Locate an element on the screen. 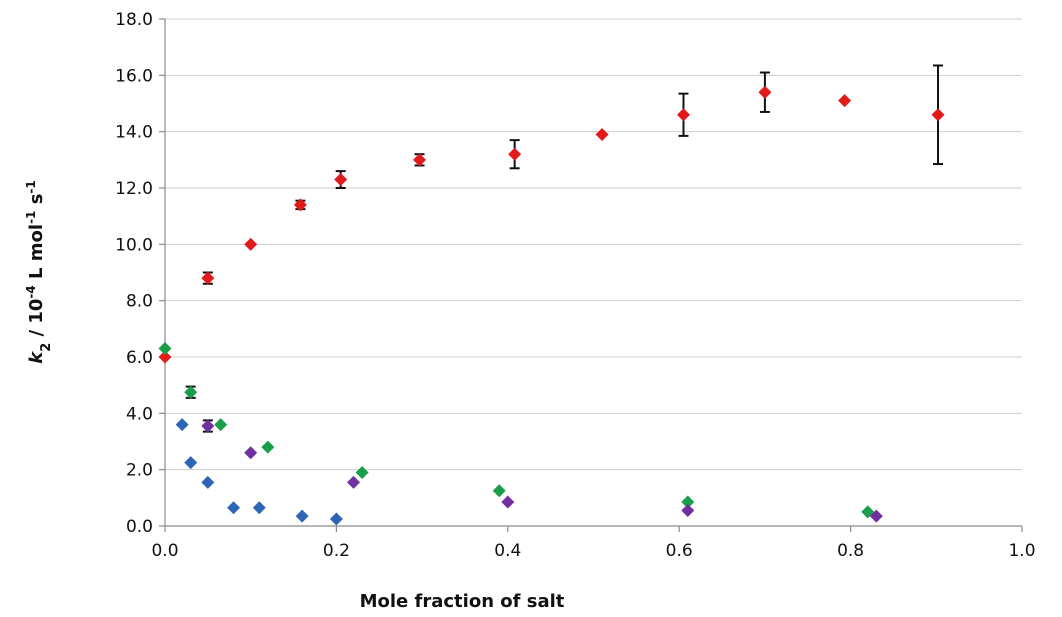 The height and width of the screenshot is (617, 1062). y-axis-title-part: -4 is located at coordinates (31, 291).